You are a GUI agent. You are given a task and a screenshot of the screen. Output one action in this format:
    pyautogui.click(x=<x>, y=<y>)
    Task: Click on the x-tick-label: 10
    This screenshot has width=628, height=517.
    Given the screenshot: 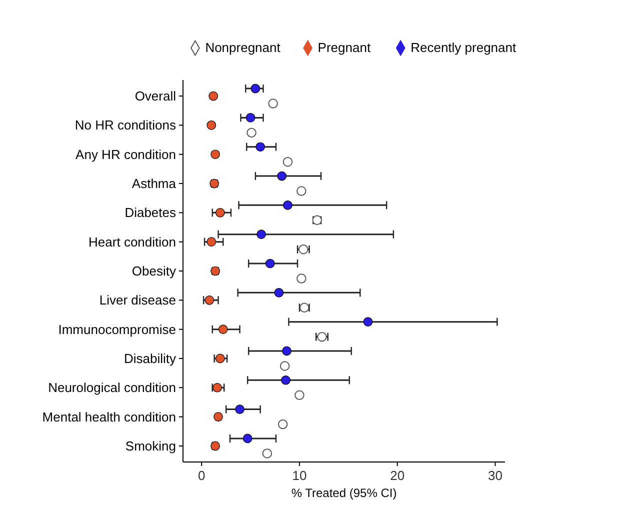 What is the action you would take?
    pyautogui.click(x=299, y=475)
    